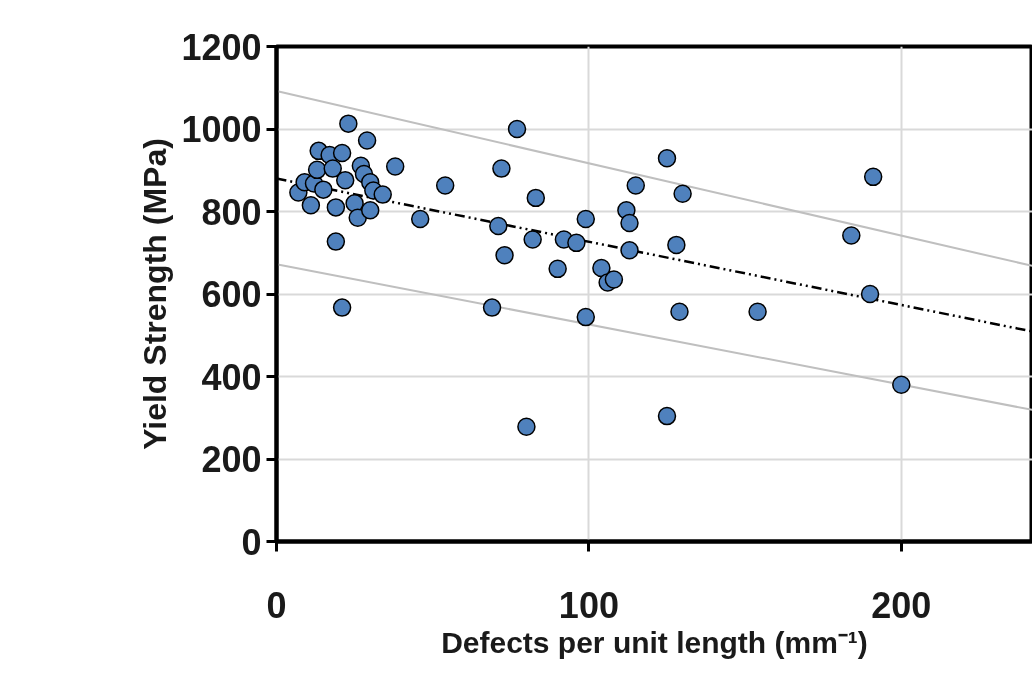  I want to click on y-tick-label: 200, so click(231, 459).